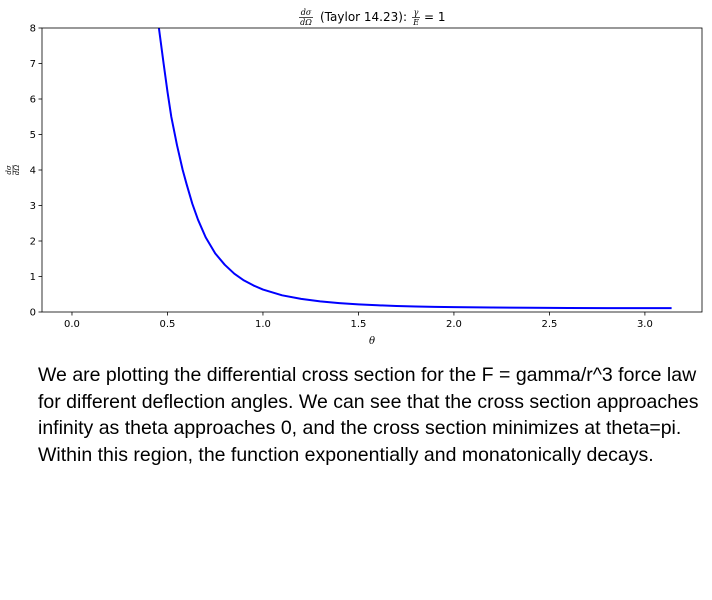 This screenshot has width=712, height=600. I want to click on y-tick-label: 2, so click(33, 242).